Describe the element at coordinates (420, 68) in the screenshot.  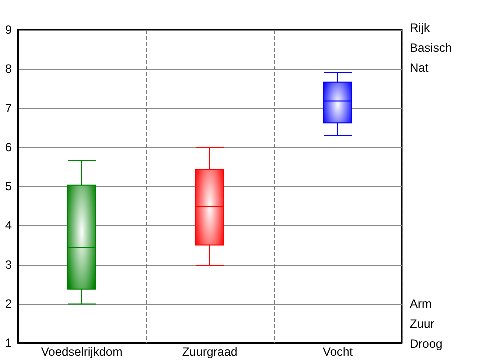
I see `text: Nat` at that location.